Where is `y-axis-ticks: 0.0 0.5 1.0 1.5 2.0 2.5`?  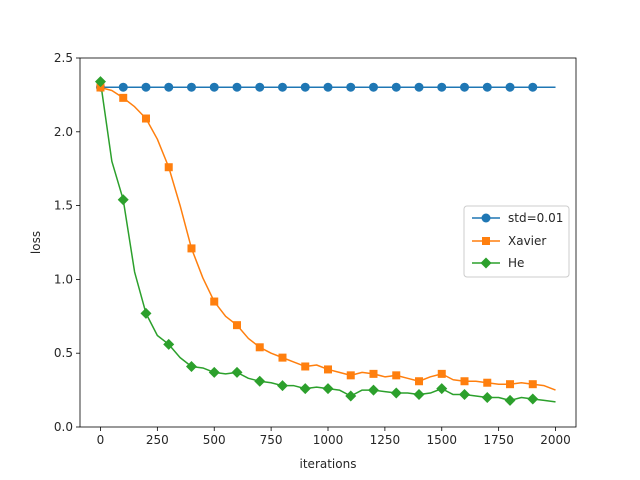
y-axis-ticks: 0.0 0.5 1.0 1.5 2.0 2.5 is located at coordinates (67, 242).